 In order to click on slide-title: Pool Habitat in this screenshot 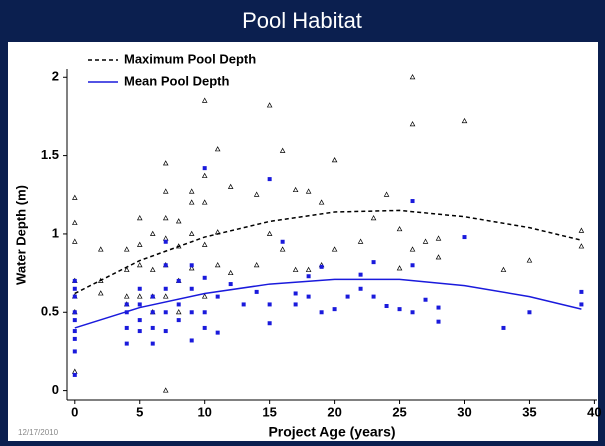, I will do `click(302, 20)`.